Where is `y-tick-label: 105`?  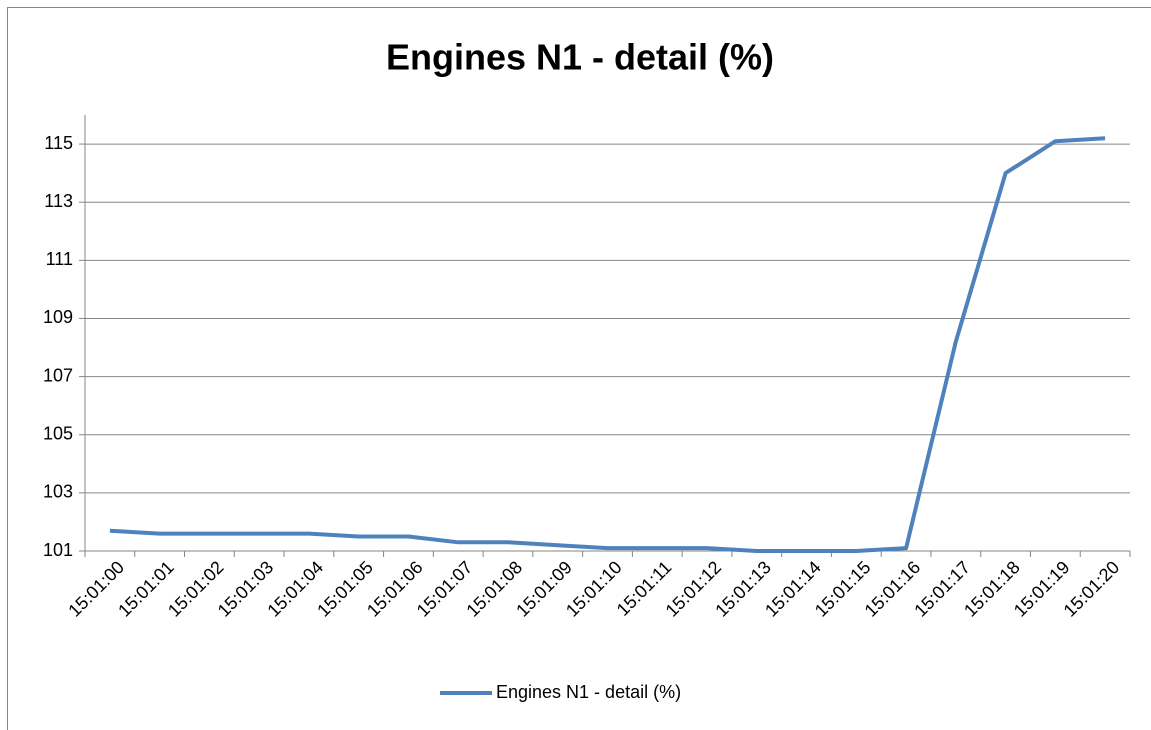
y-tick-label: 105 is located at coordinates (58, 433).